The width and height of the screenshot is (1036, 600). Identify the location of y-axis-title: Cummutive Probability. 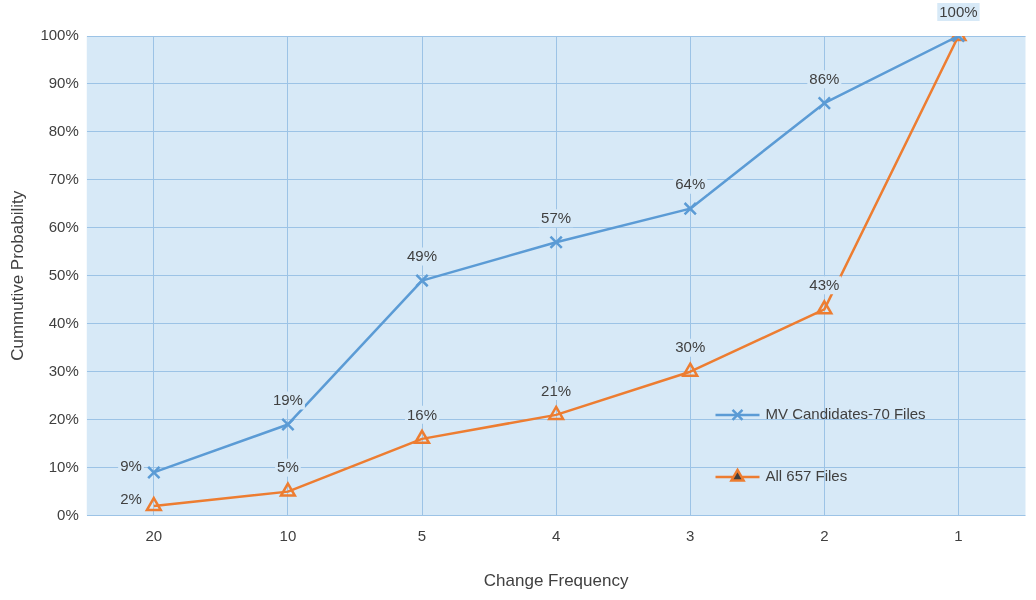
(17, 275).